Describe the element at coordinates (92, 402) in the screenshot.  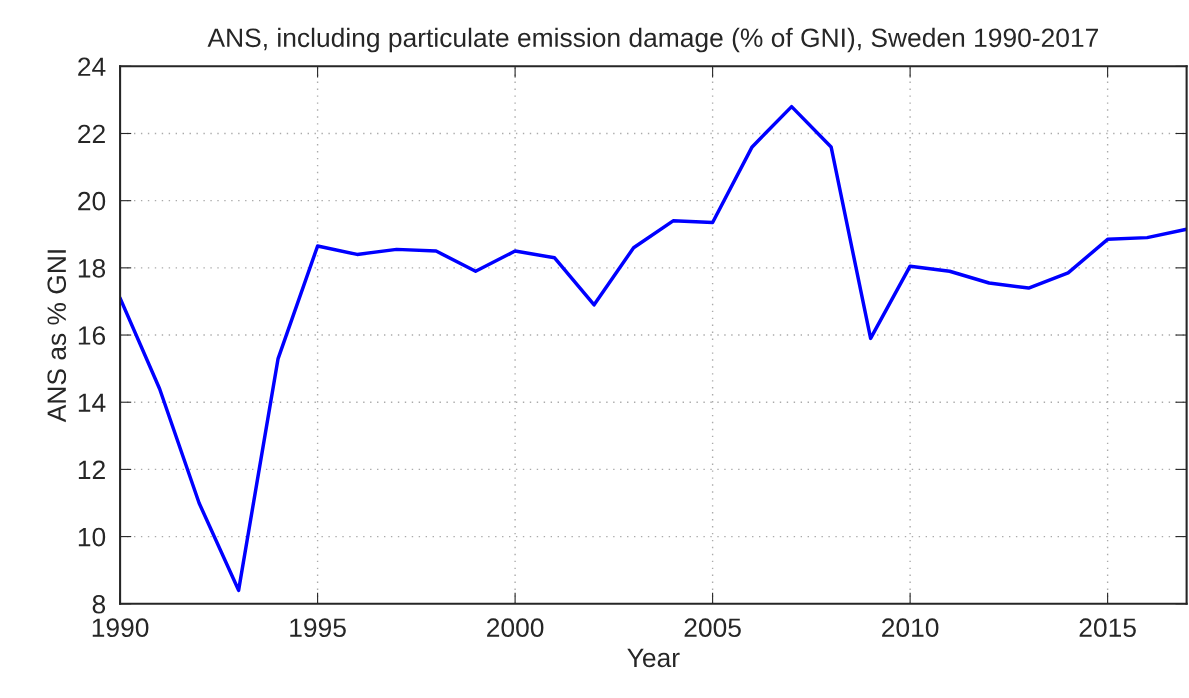
I see `y-tick-label: 14` at that location.